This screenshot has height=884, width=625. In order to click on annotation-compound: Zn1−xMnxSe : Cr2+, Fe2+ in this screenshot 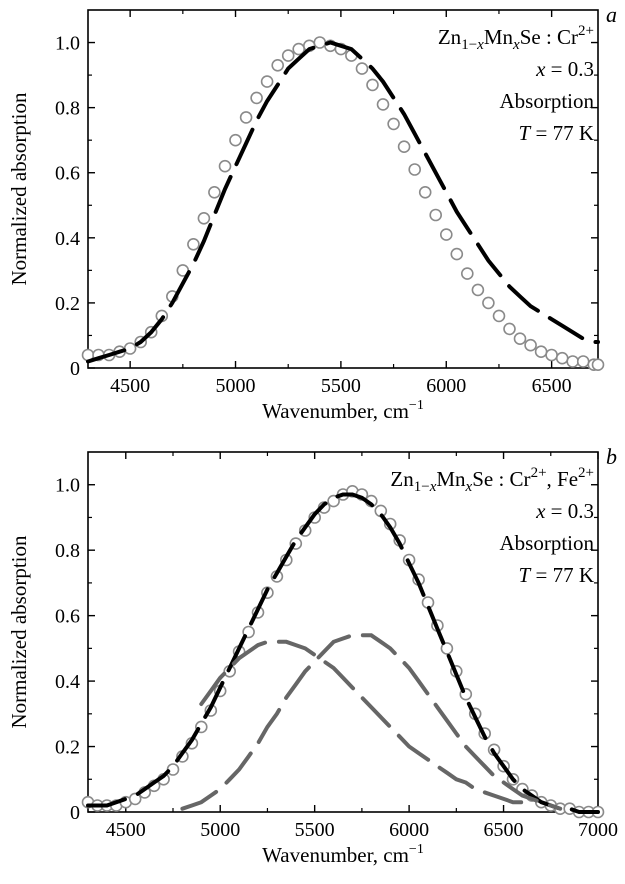, I will do `click(492, 480)`.